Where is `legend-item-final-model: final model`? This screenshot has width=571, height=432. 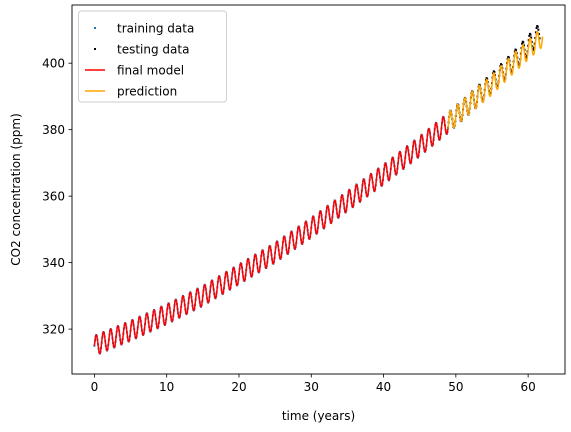 legend-item-final-model: final model is located at coordinates (134, 71).